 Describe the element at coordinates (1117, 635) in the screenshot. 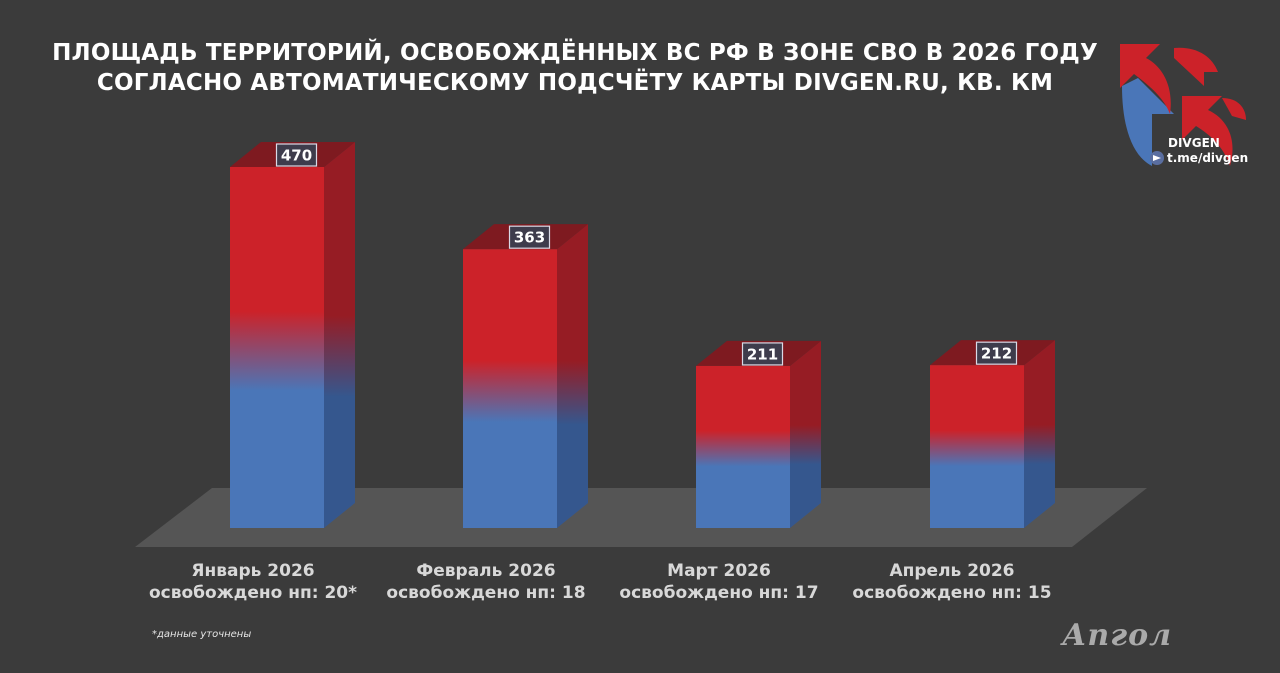

I see `watermark: Апгол` at that location.